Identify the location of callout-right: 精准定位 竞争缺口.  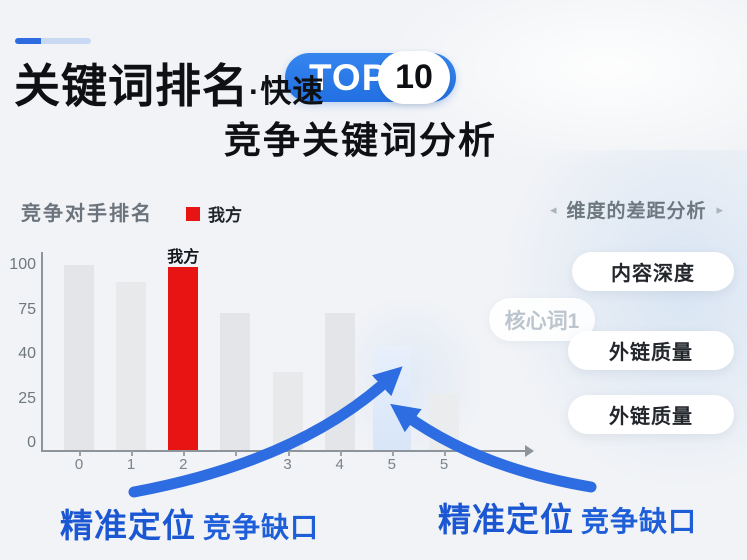
(567, 517).